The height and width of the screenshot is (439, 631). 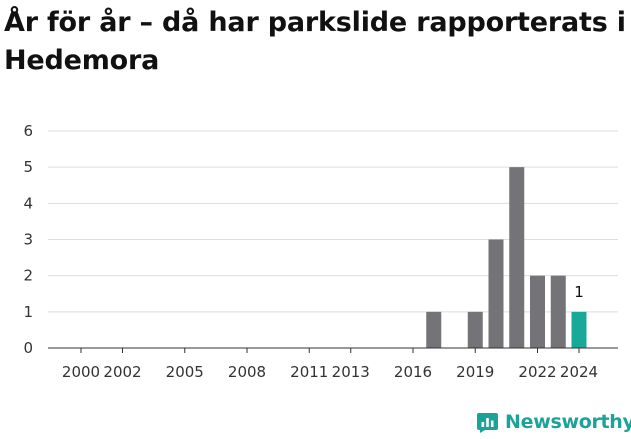 I want to click on x-tick-label: 2013, so click(x=351, y=372).